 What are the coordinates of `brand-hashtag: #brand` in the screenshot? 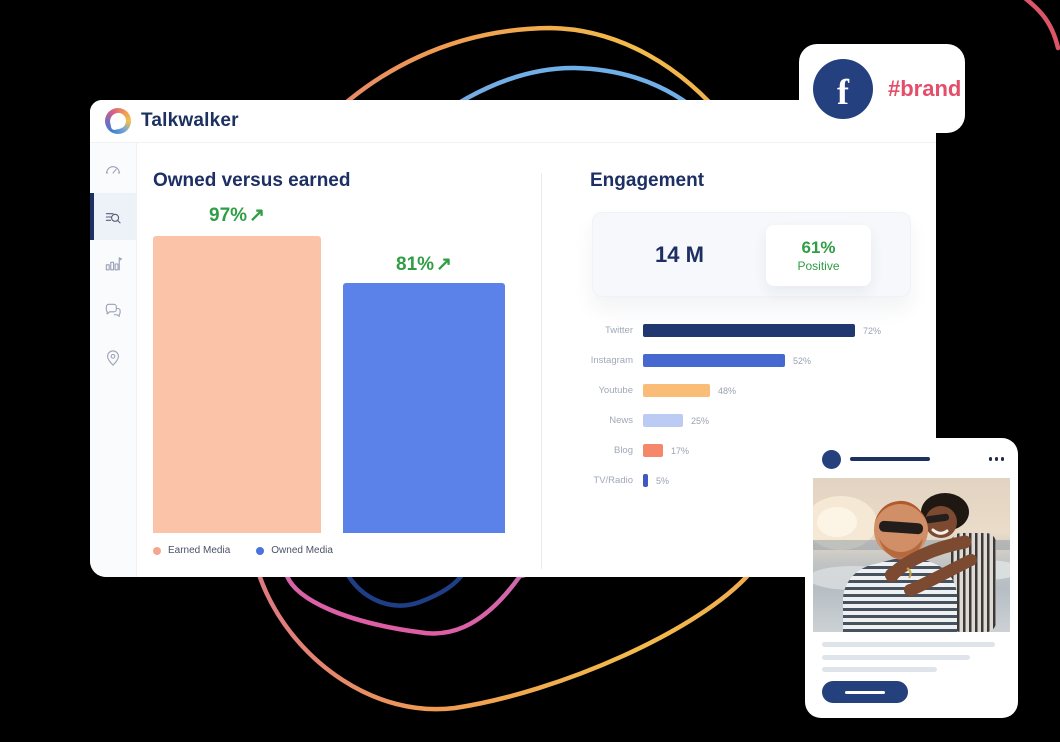 It's located at (925, 88).